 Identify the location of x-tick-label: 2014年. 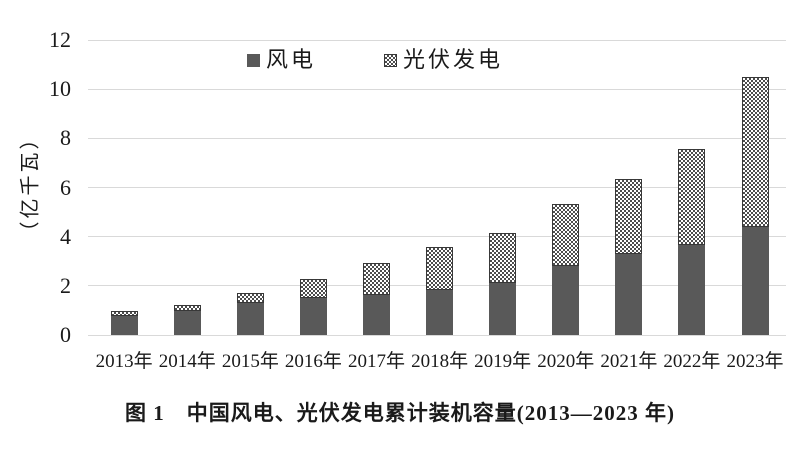
(187, 361).